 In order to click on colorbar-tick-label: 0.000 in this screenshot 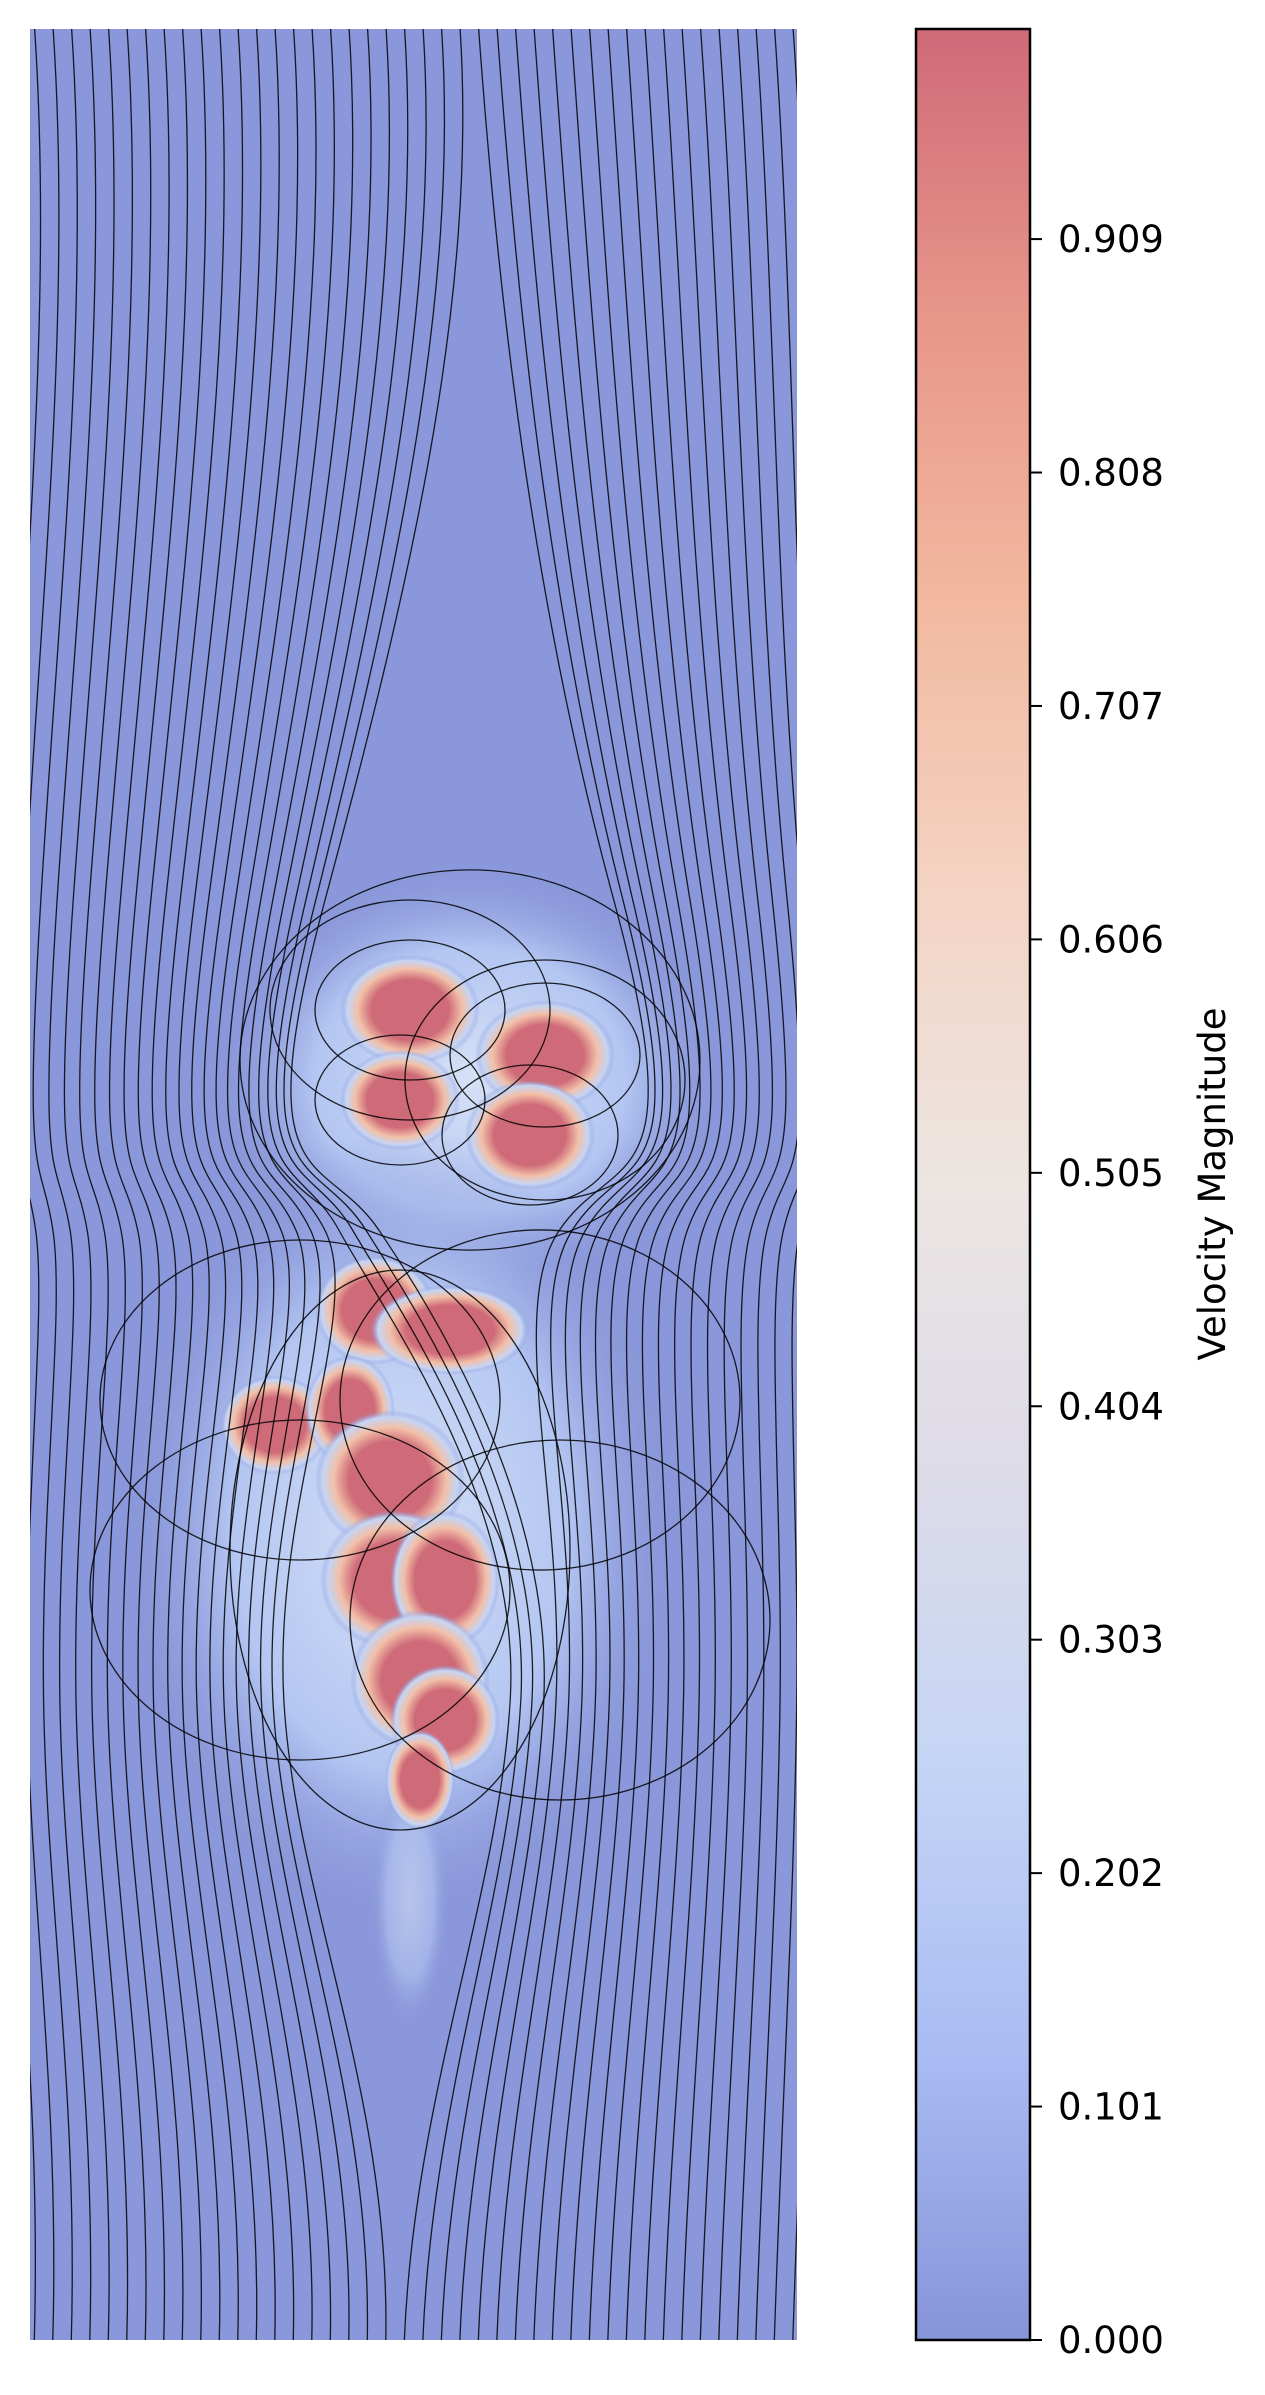, I will do `click(1111, 2340)`.